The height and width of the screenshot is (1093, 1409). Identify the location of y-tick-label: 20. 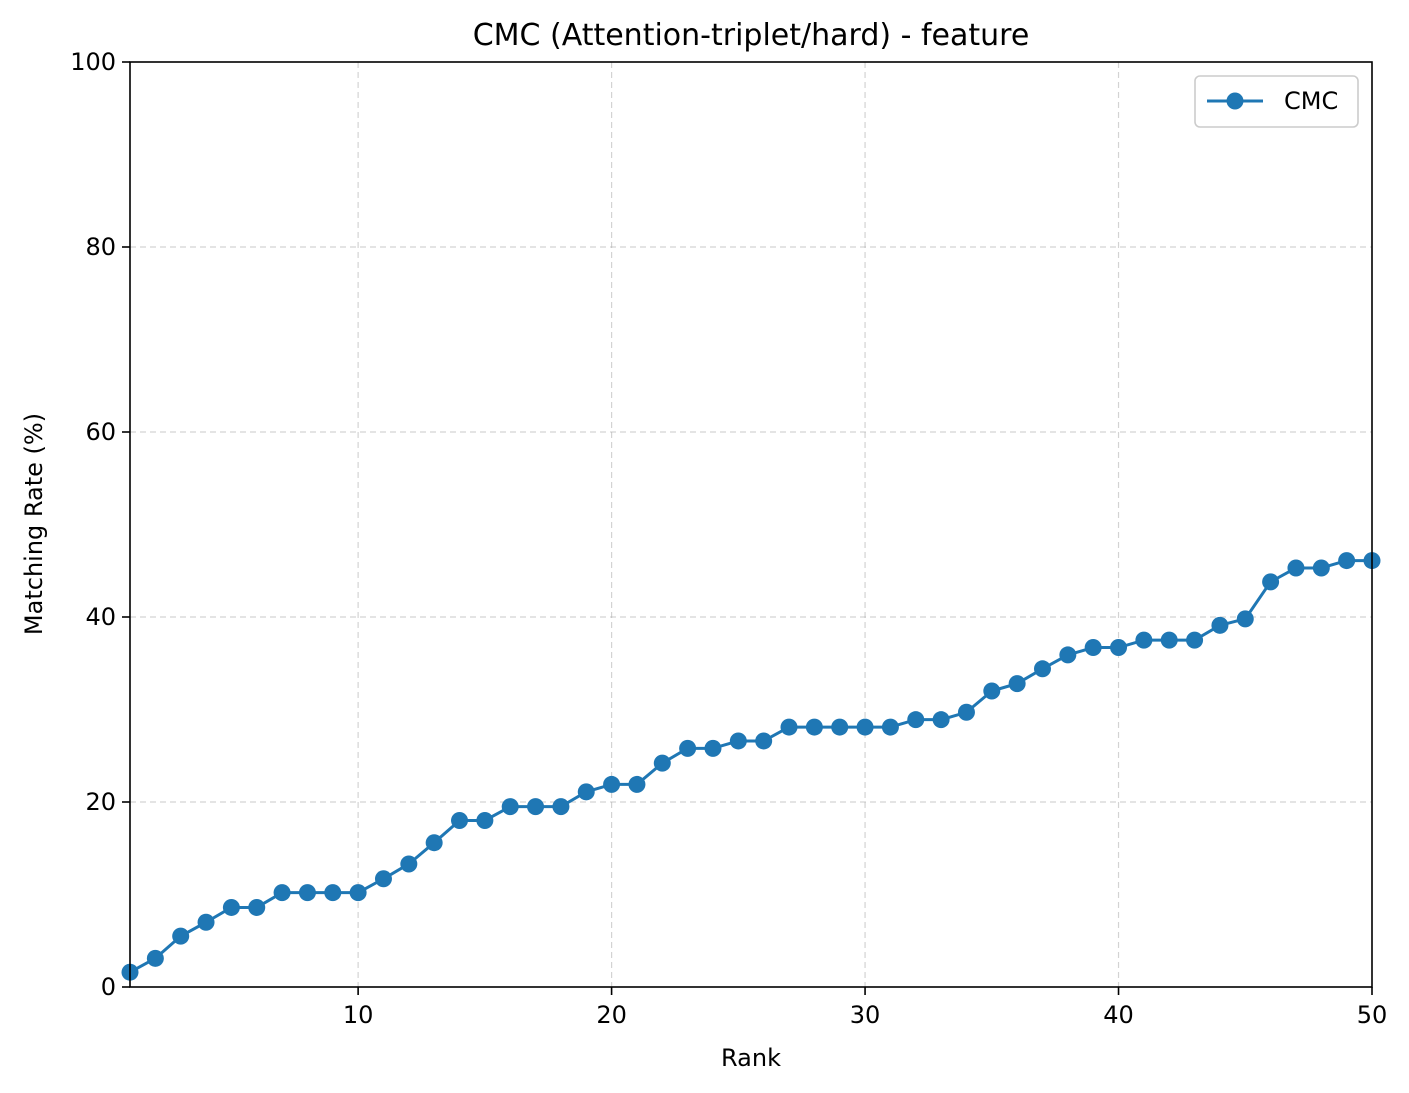
(100, 802).